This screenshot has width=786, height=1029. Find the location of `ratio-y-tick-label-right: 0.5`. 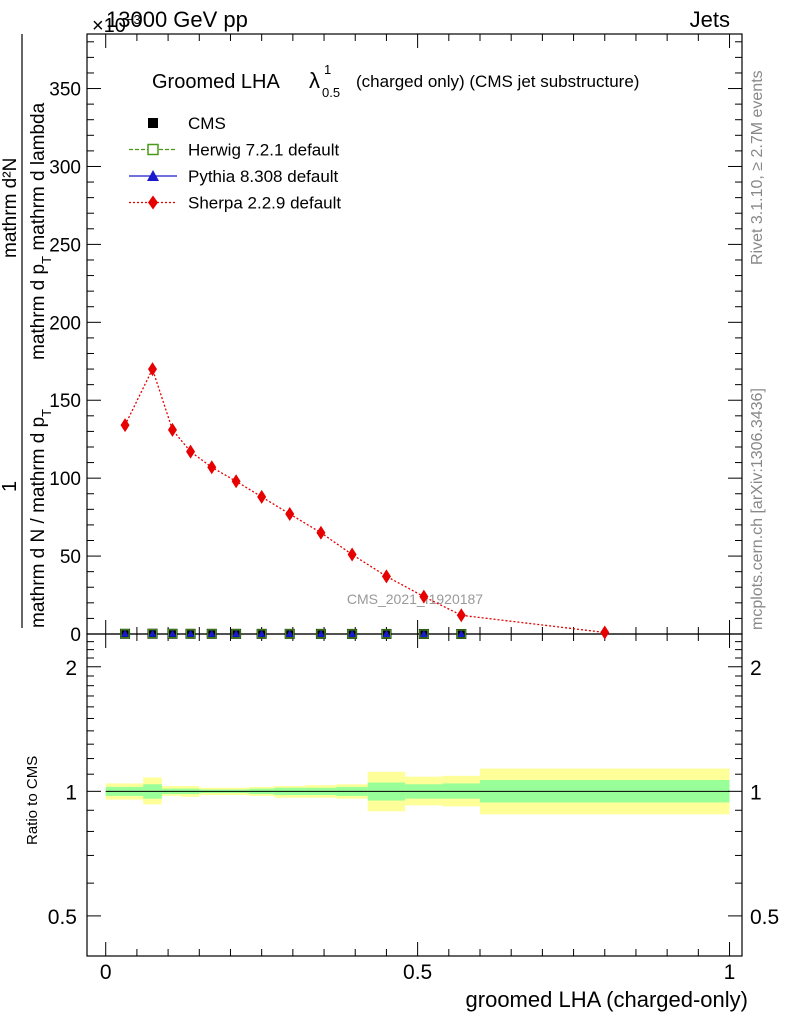

ratio-y-tick-label-right: 0.5 is located at coordinates (764, 917).